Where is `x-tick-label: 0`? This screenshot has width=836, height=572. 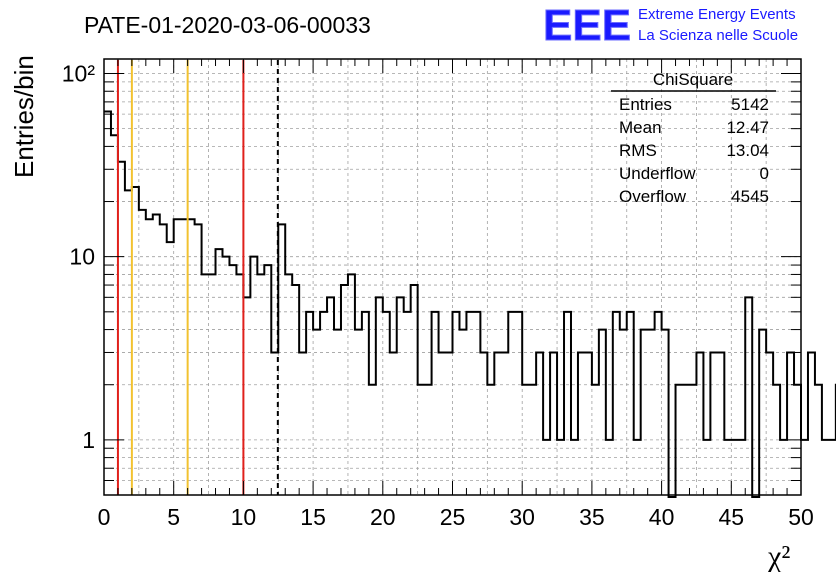
x-tick-label: 0 is located at coordinates (104, 517).